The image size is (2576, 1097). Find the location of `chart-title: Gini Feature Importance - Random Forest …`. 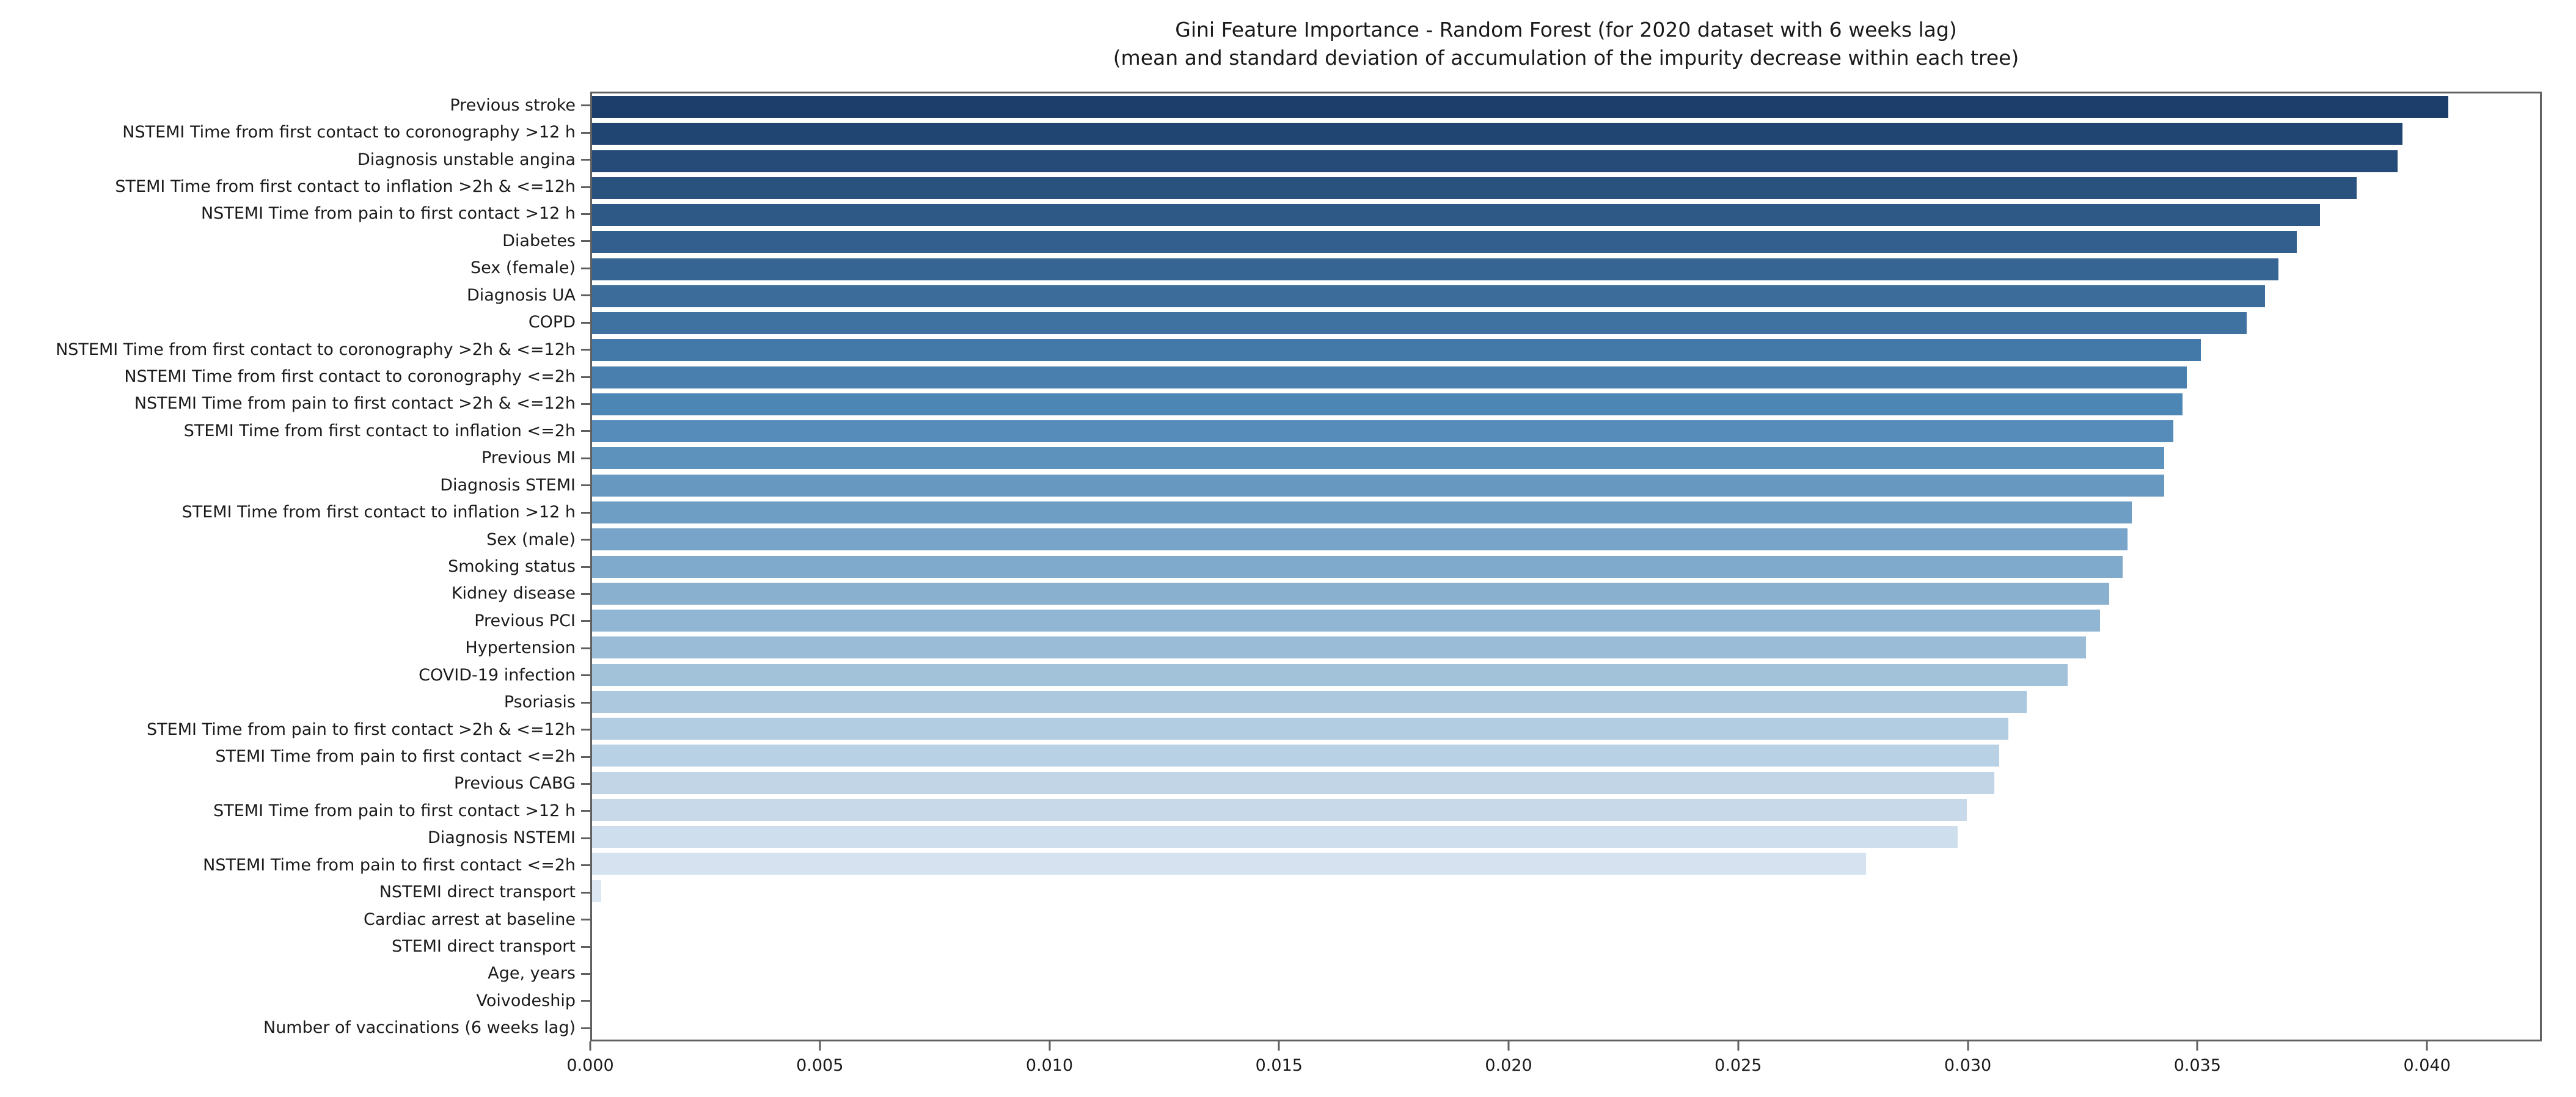

chart-title: Gini Feature Importance - Random Forest … is located at coordinates (1566, 44).